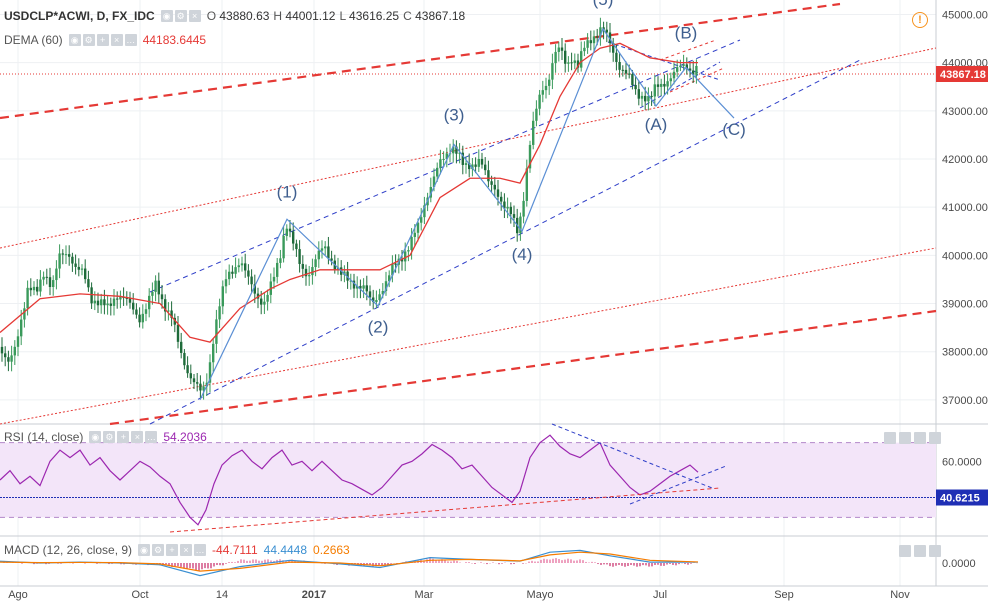 The width and height of the screenshot is (988, 604). I want to click on warning-icon: !, so click(920, 20).